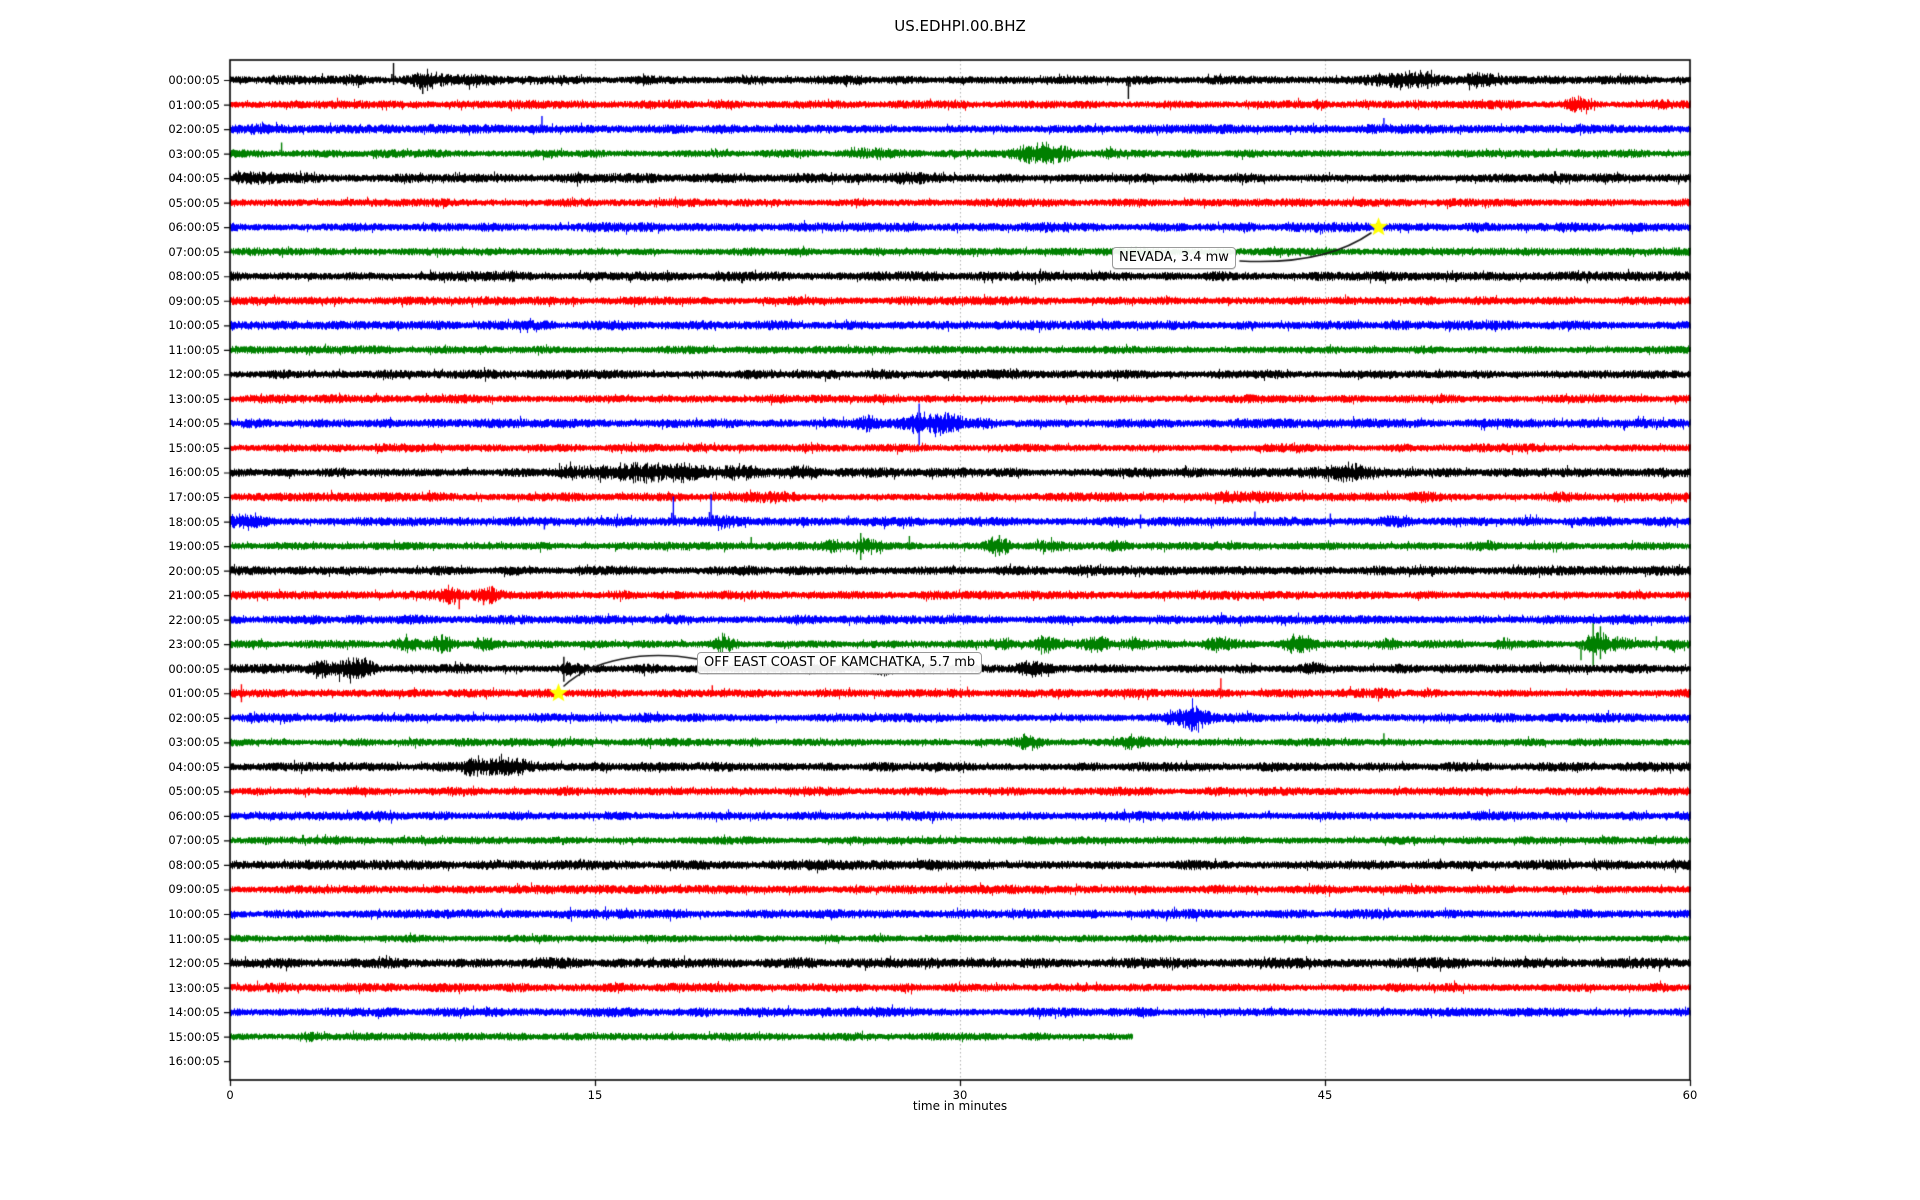 This screenshot has width=1920, height=1200. I want to click on y-tick-label: 19:00:05, so click(194, 546).